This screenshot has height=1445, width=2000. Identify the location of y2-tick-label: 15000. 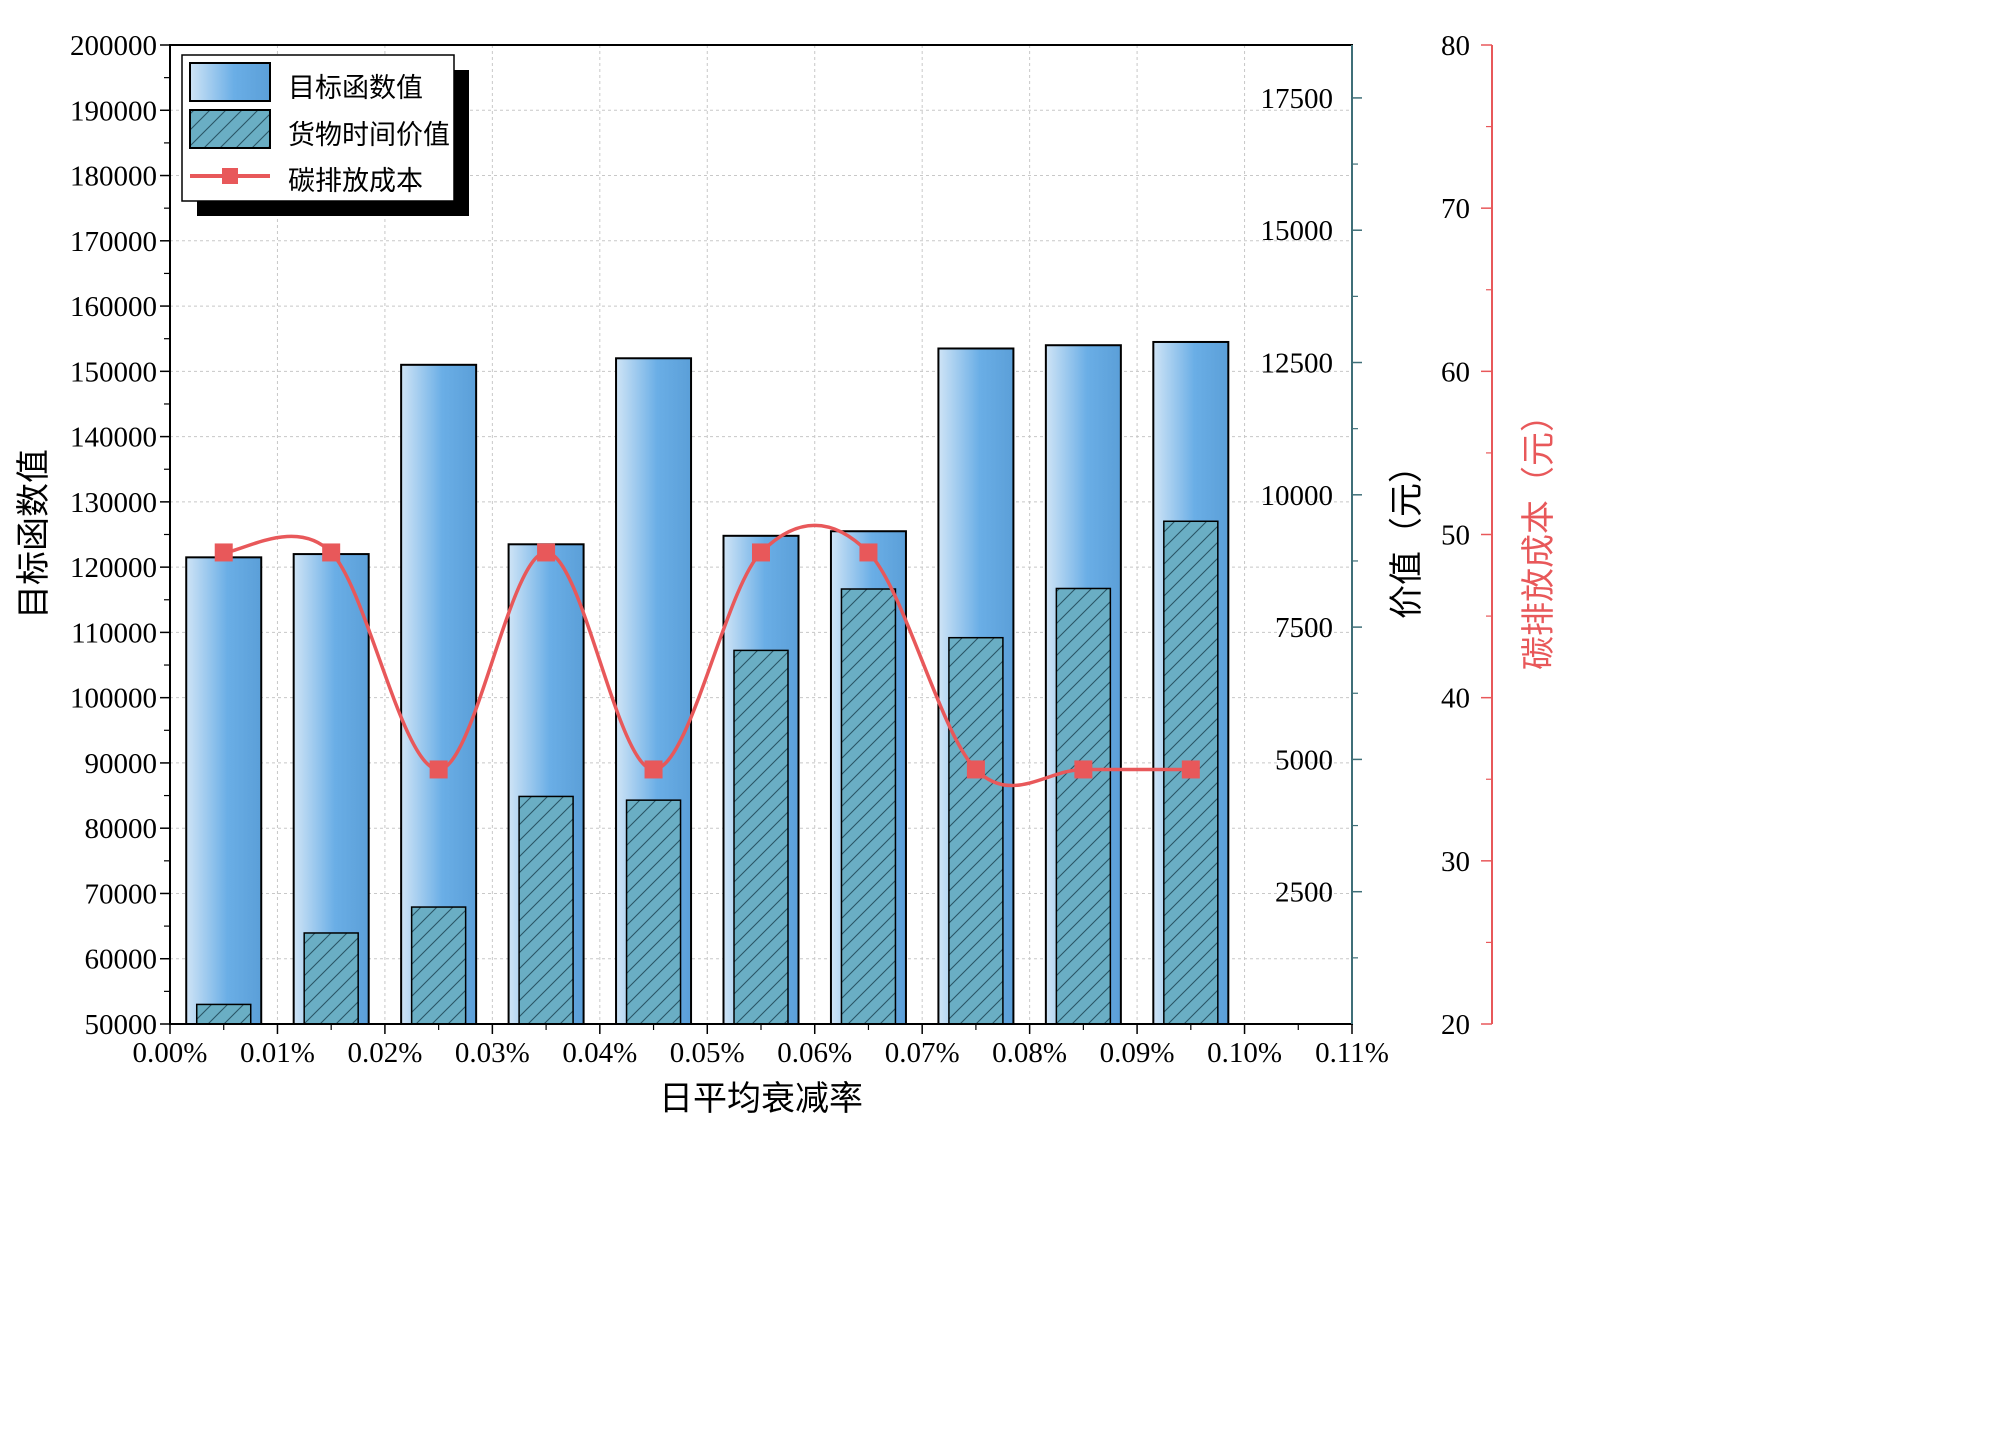
(1297, 231).